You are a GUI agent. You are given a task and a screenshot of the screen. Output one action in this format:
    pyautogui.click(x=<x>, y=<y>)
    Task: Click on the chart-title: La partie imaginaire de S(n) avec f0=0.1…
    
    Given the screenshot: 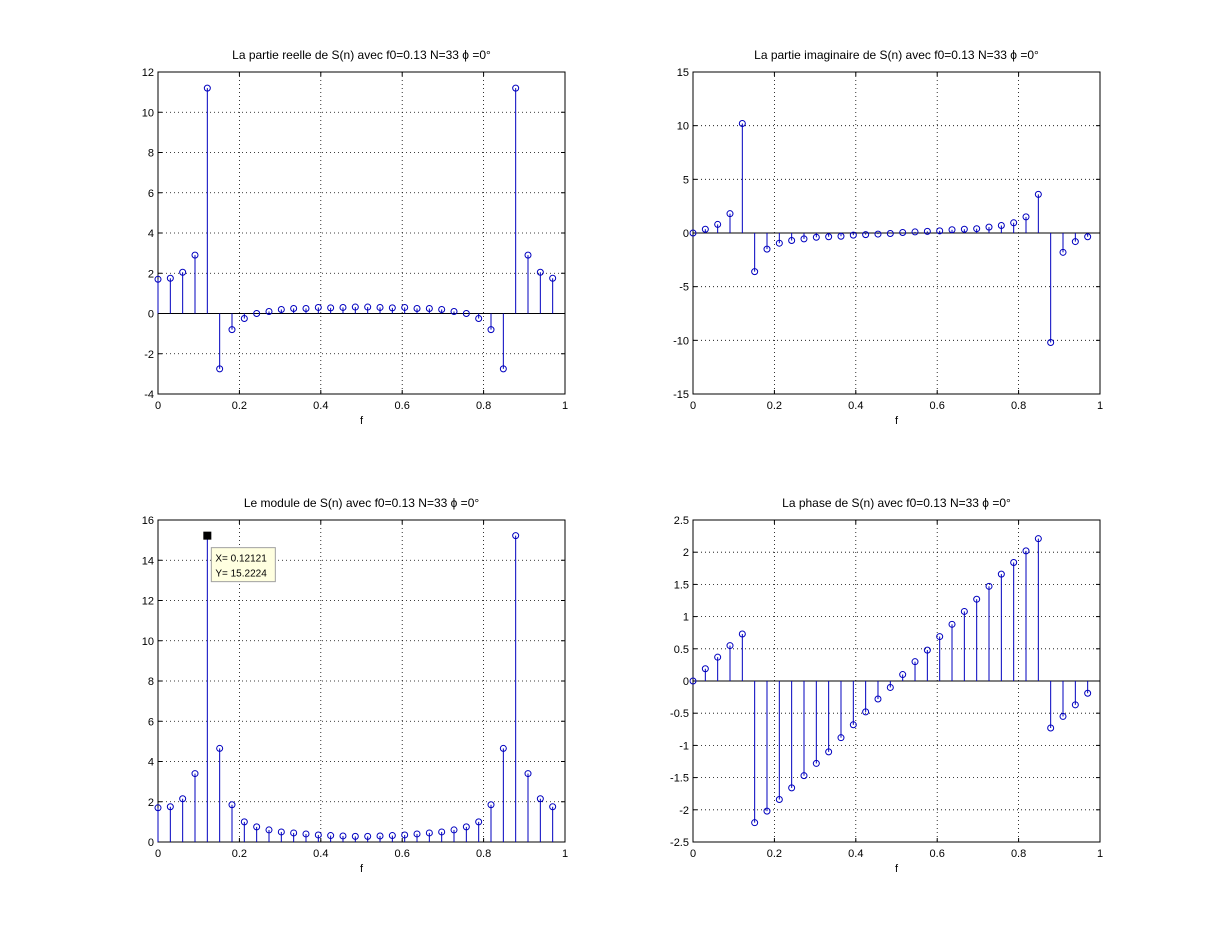 What is the action you would take?
    pyautogui.click(x=896, y=55)
    